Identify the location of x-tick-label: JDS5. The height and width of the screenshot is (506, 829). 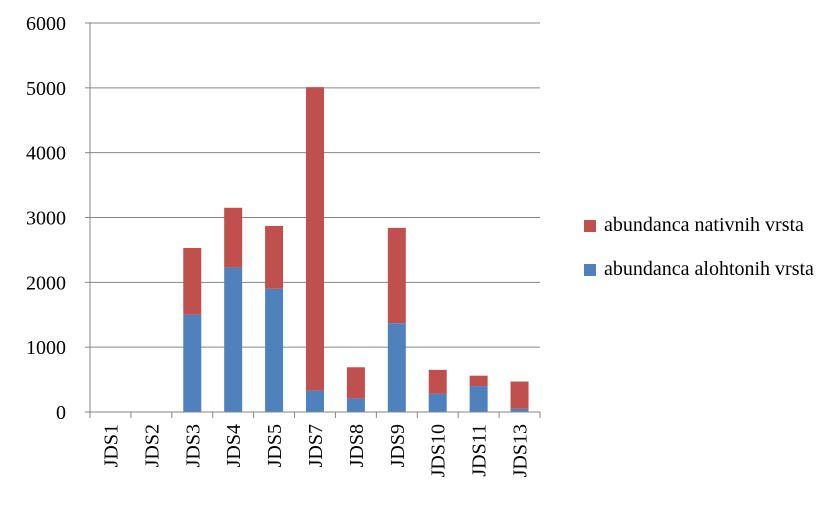
(275, 445).